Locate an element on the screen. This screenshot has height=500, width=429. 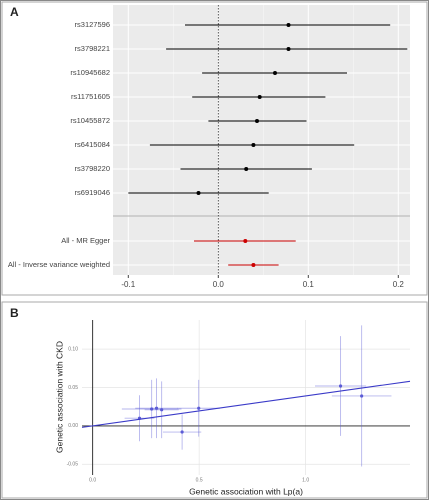
x-tick-label: 1.0 is located at coordinates (305, 480).